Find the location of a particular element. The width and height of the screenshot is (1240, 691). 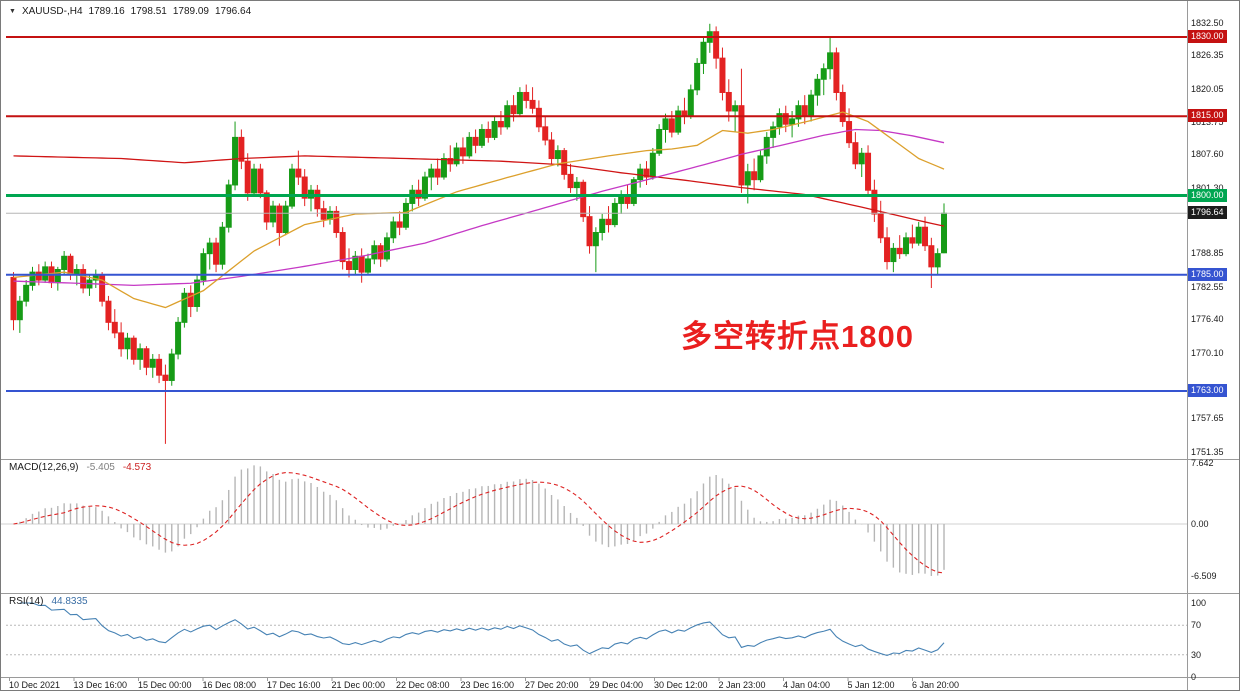

price-tick: 1826.35 is located at coordinates (1207, 55).